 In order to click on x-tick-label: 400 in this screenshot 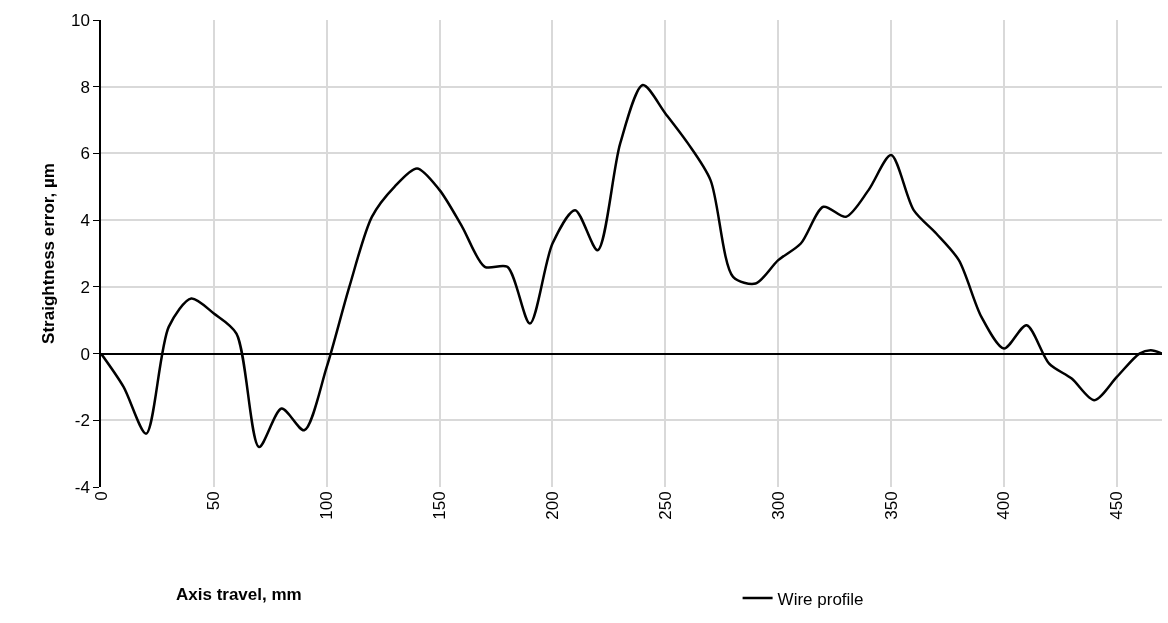, I will do `click(1004, 505)`.